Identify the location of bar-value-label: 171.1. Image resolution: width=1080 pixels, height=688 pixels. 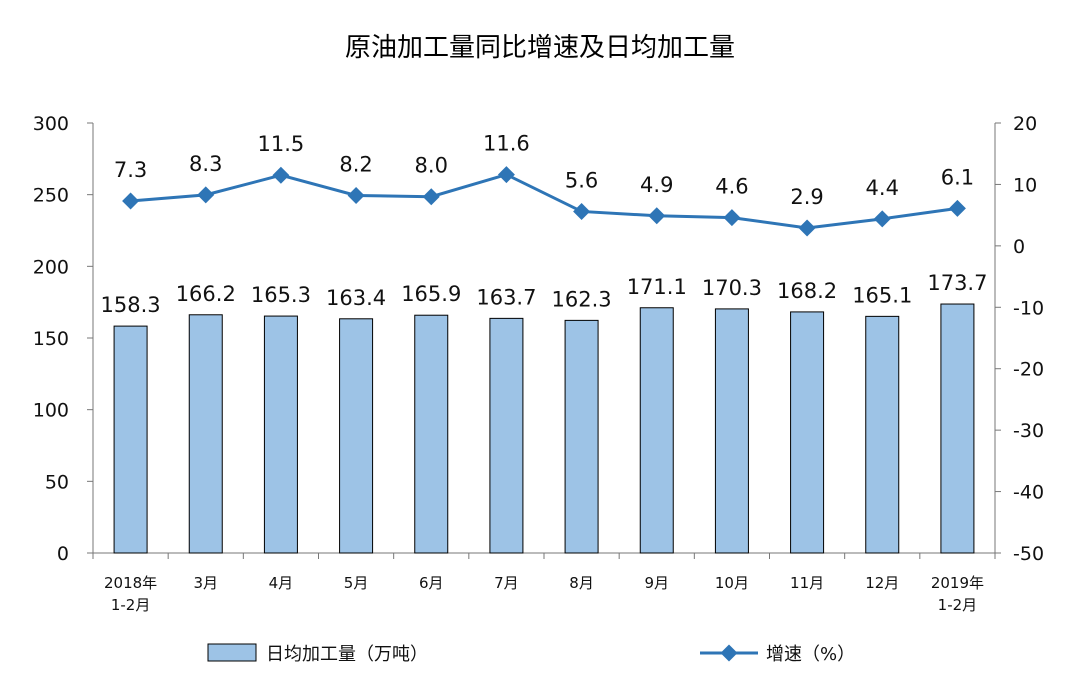
(657, 287).